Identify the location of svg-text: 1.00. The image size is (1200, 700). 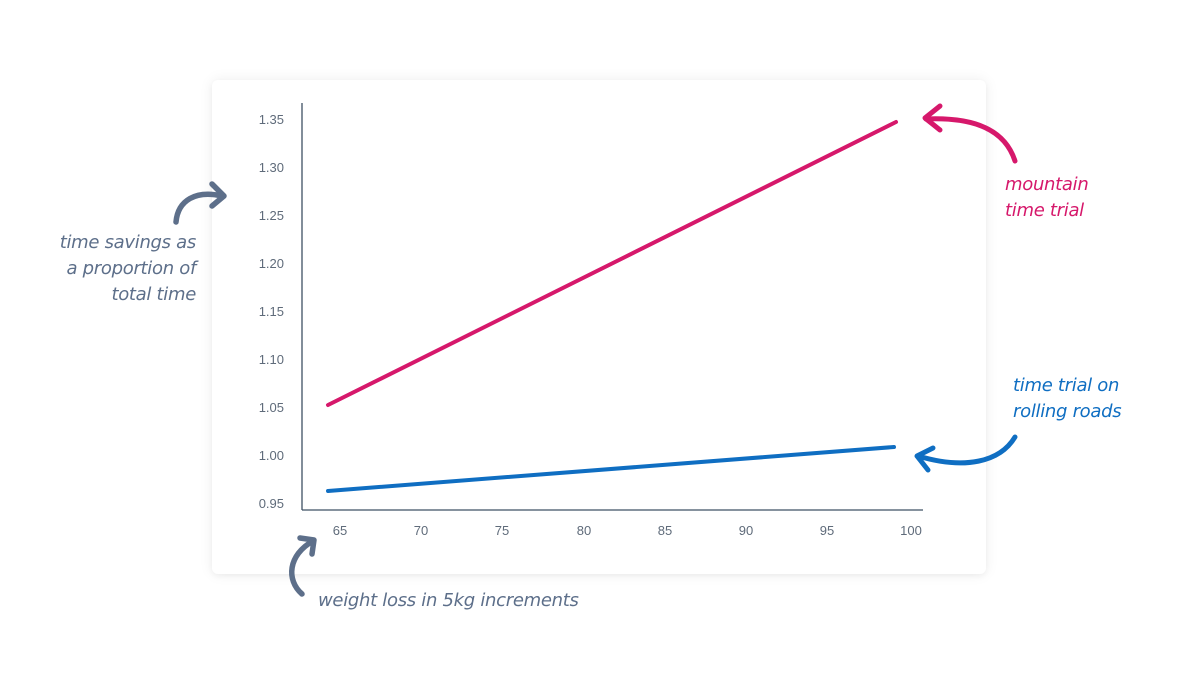
(271, 455).